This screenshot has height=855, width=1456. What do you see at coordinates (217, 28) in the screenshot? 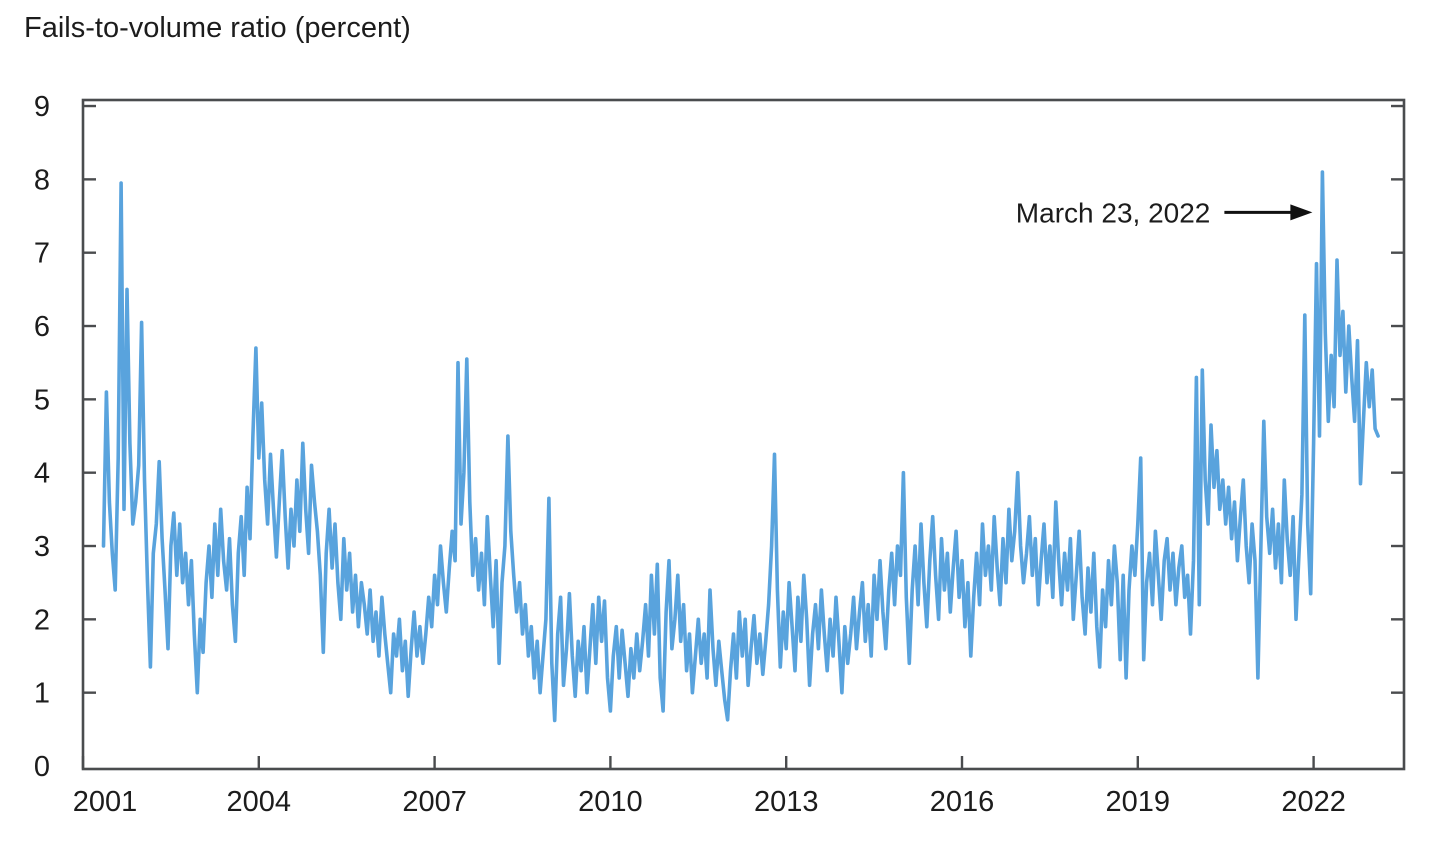
I see `chart-title: Fails-to-volume ratio (percent)` at bounding box center [217, 28].